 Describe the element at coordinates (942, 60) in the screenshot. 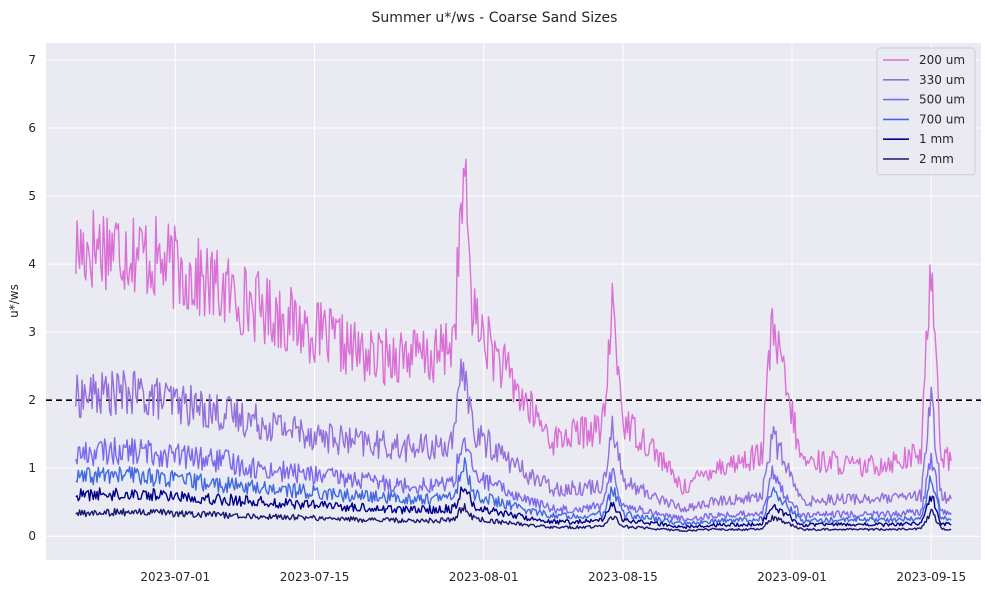

I see `legend-entry: 200 um` at that location.